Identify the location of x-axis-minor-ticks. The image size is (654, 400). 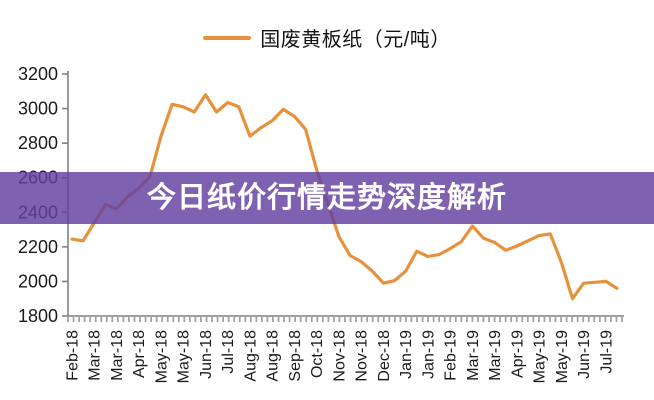
(345, 319).